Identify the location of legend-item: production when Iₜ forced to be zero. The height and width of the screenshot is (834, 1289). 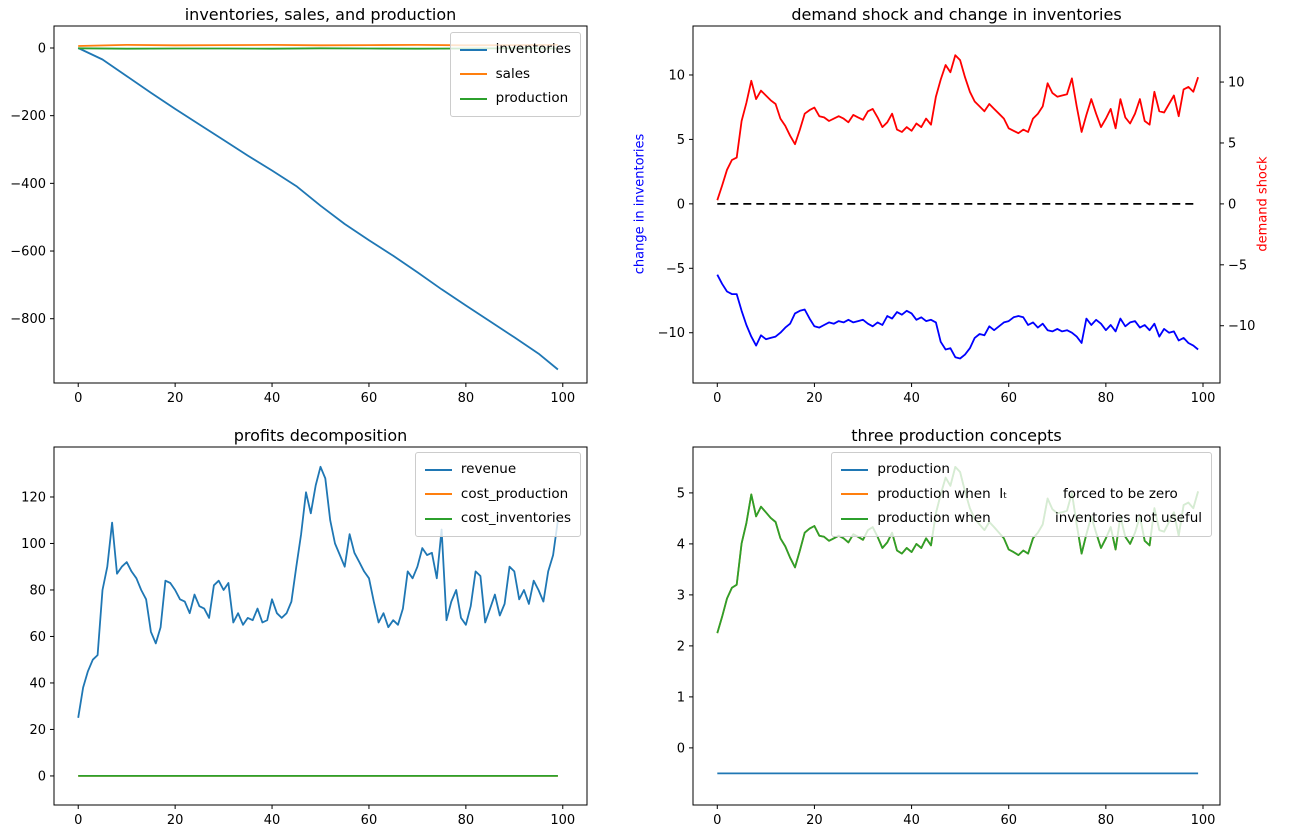
(1021, 495).